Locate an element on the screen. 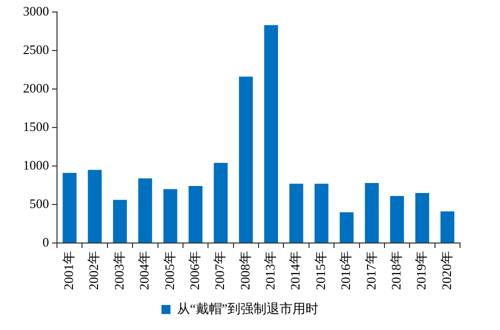 The height and width of the screenshot is (330, 500). x-tick-label: 2013年 is located at coordinates (270, 270).